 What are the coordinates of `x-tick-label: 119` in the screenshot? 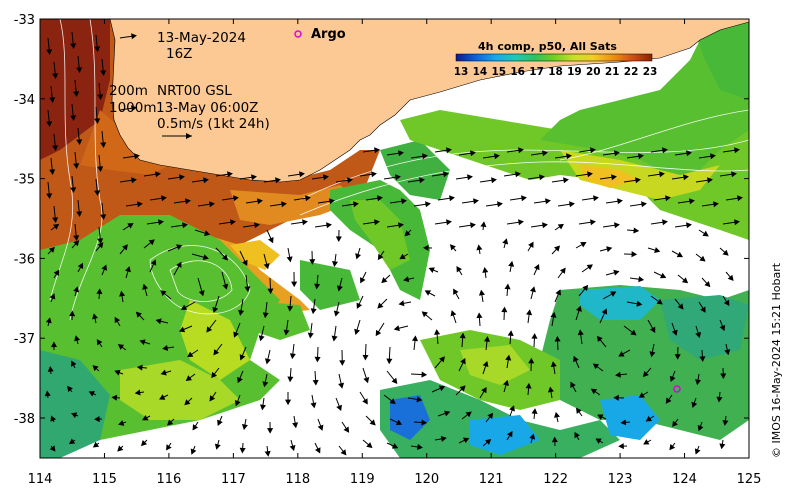 It's located at (362, 479).